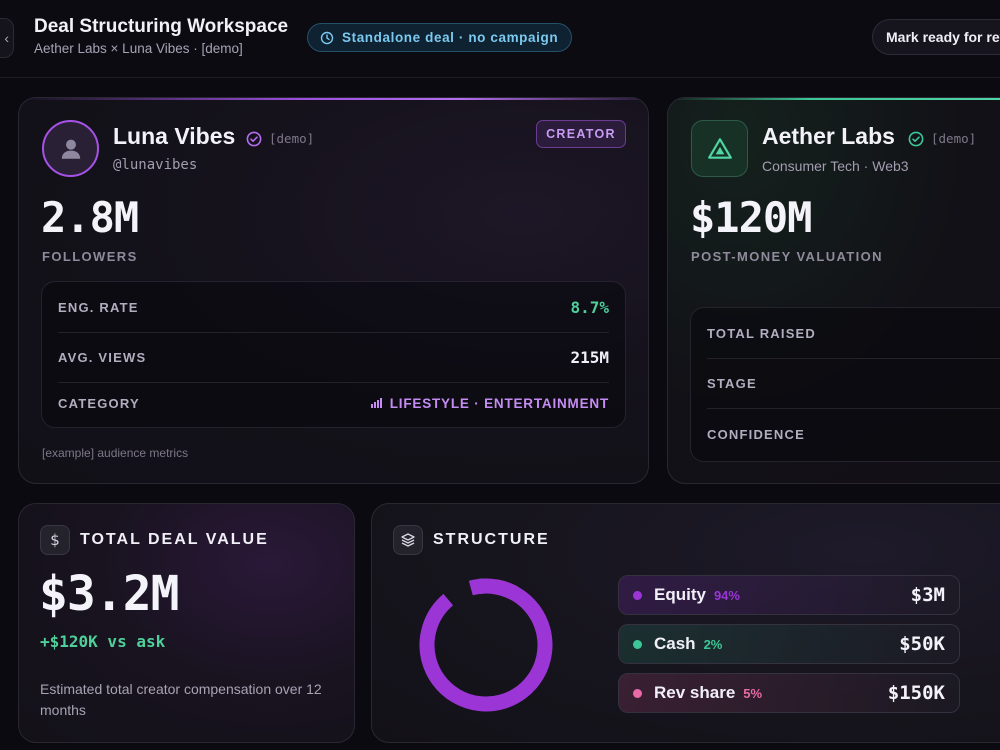 The image size is (1000, 750). Describe the element at coordinates (828, 136) in the screenshot. I see `company-name: Aether Labs` at that location.